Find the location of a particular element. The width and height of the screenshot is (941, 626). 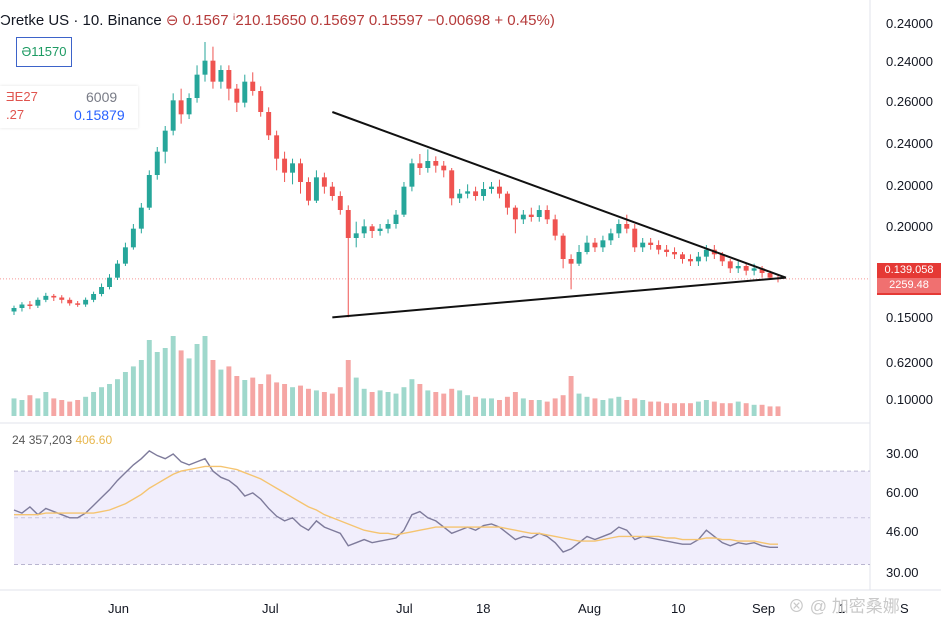

x-axis-label: 10 is located at coordinates (678, 608).